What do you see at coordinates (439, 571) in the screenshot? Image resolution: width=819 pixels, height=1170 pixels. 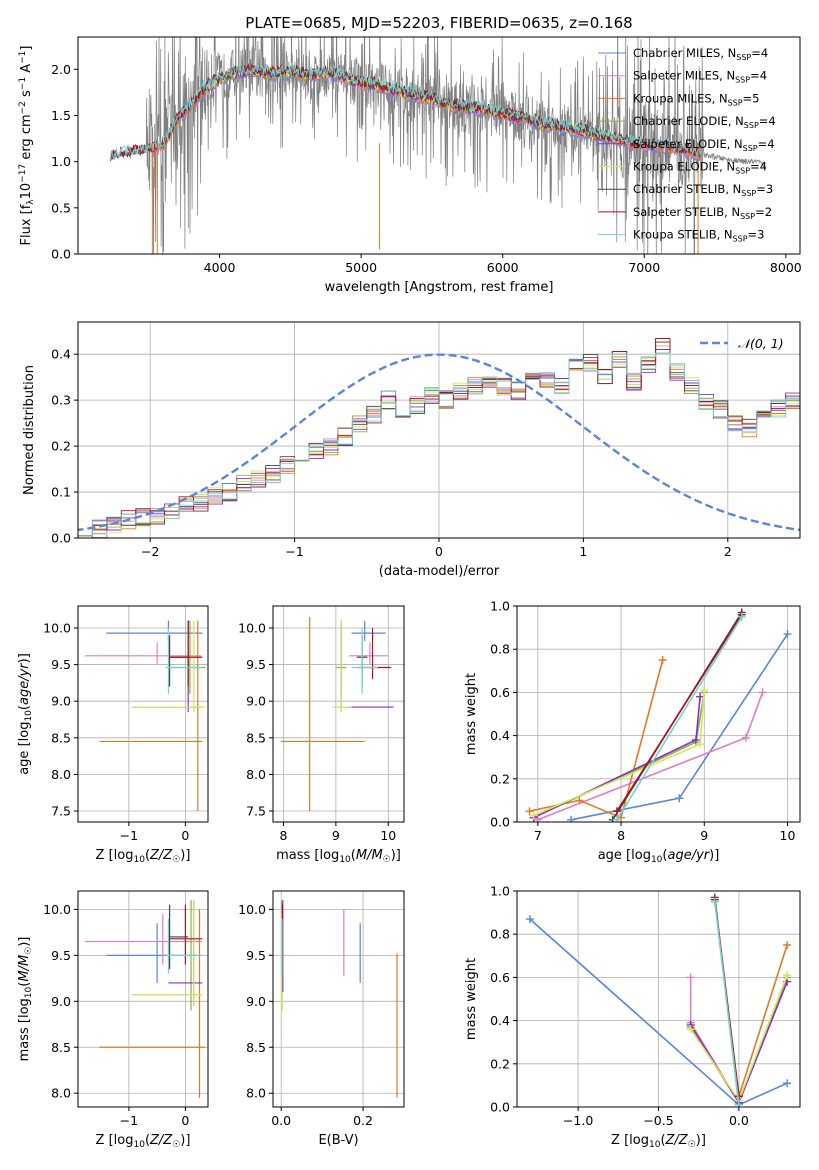 I see `x-axis-label: (data-model)/error` at bounding box center [439, 571].